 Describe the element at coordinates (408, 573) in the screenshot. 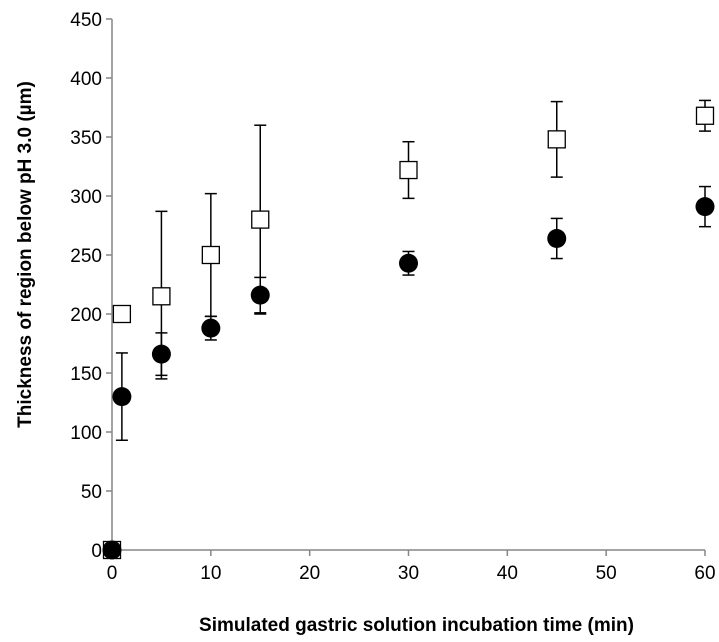

I see `x-tick-label: 30` at that location.